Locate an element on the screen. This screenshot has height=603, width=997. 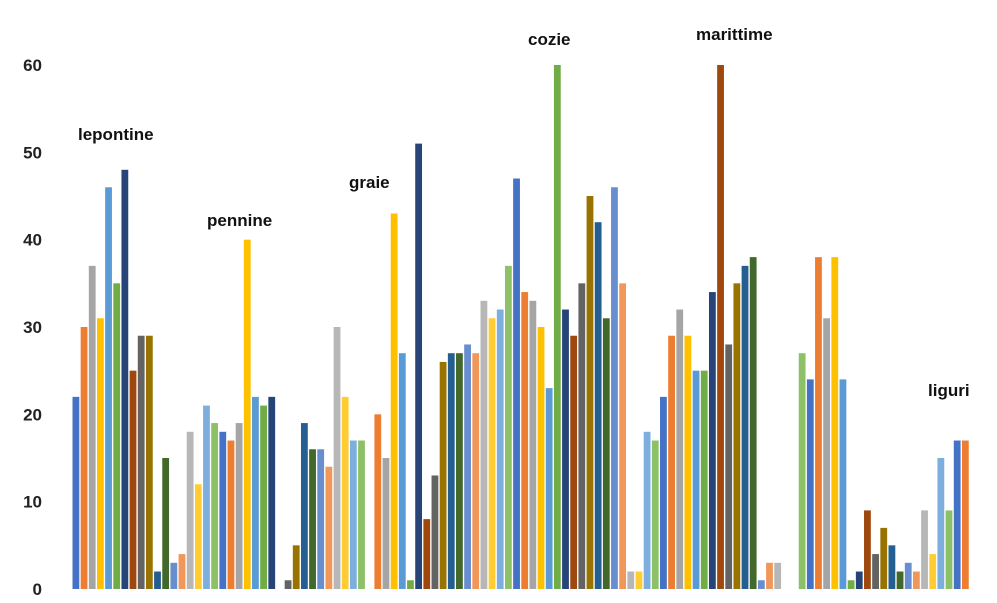
annotation-label: lepontine is located at coordinates (116, 134).